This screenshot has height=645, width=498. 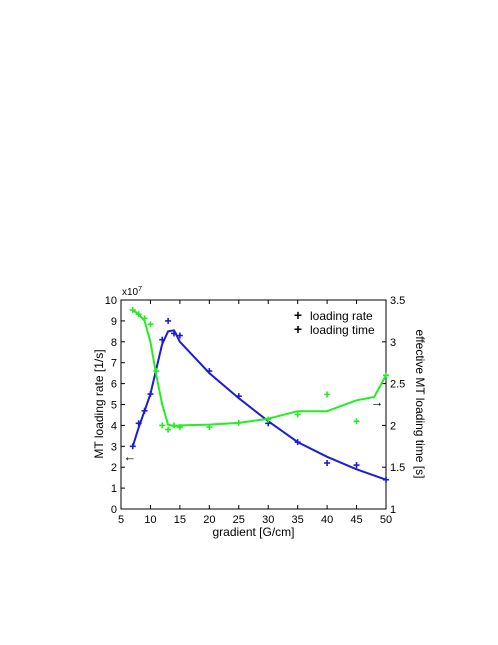 What do you see at coordinates (253, 532) in the screenshot?
I see `x-axis-label: gradient [G/cm]` at bounding box center [253, 532].